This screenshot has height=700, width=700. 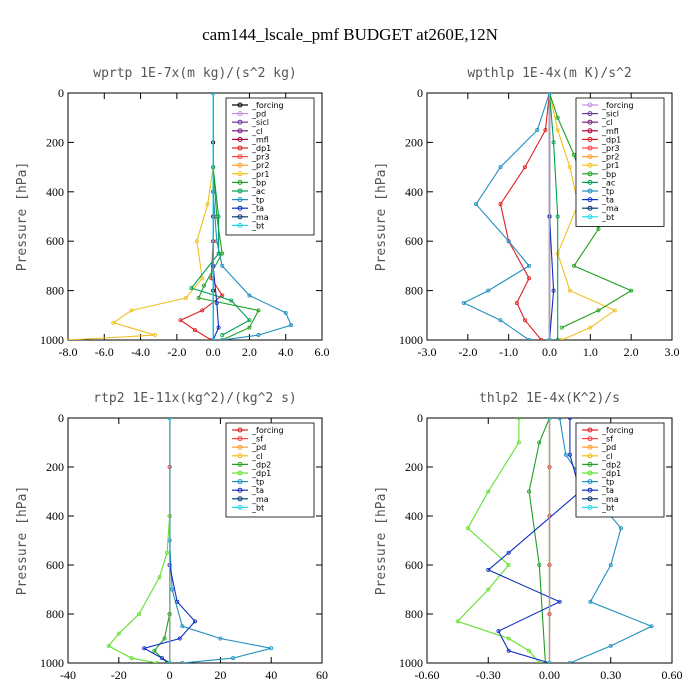 What do you see at coordinates (249, 352) in the screenshot?
I see `x-tick-label: 2.0` at bounding box center [249, 352].